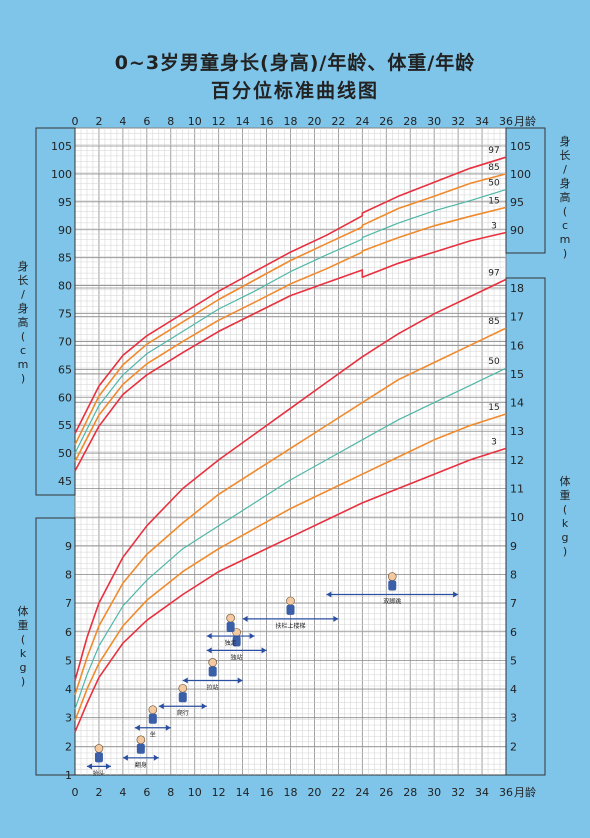 The height and width of the screenshot is (838, 590). What do you see at coordinates (23, 667) in the screenshot?
I see `weight-axis-title-left: g` at bounding box center [23, 667].